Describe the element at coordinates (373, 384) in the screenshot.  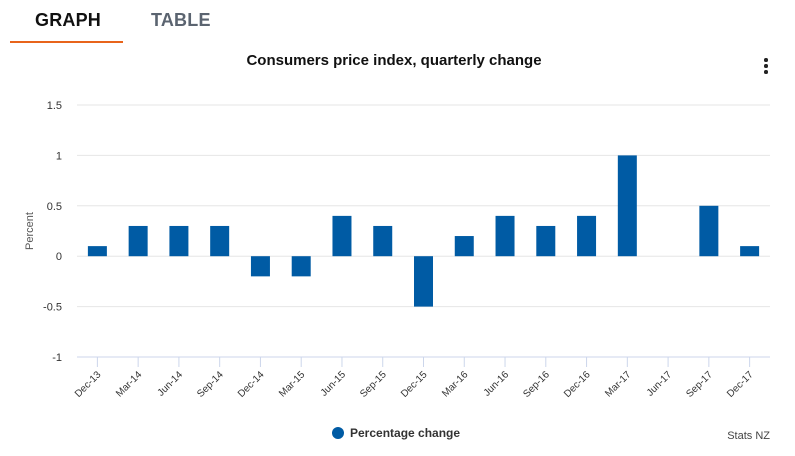
I see `x-tick-label: Sep-15` at that location.